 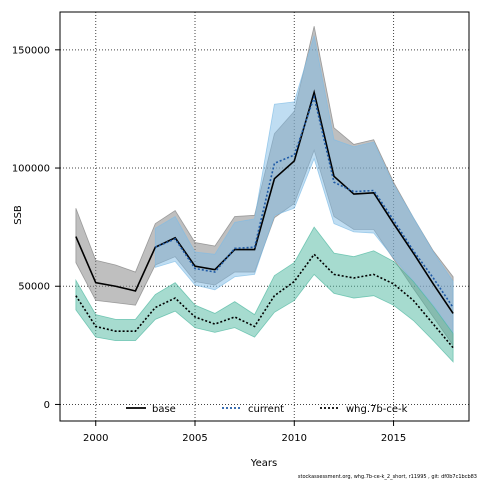 I want to click on y-tick-label: 100000, so click(x=31, y=169).